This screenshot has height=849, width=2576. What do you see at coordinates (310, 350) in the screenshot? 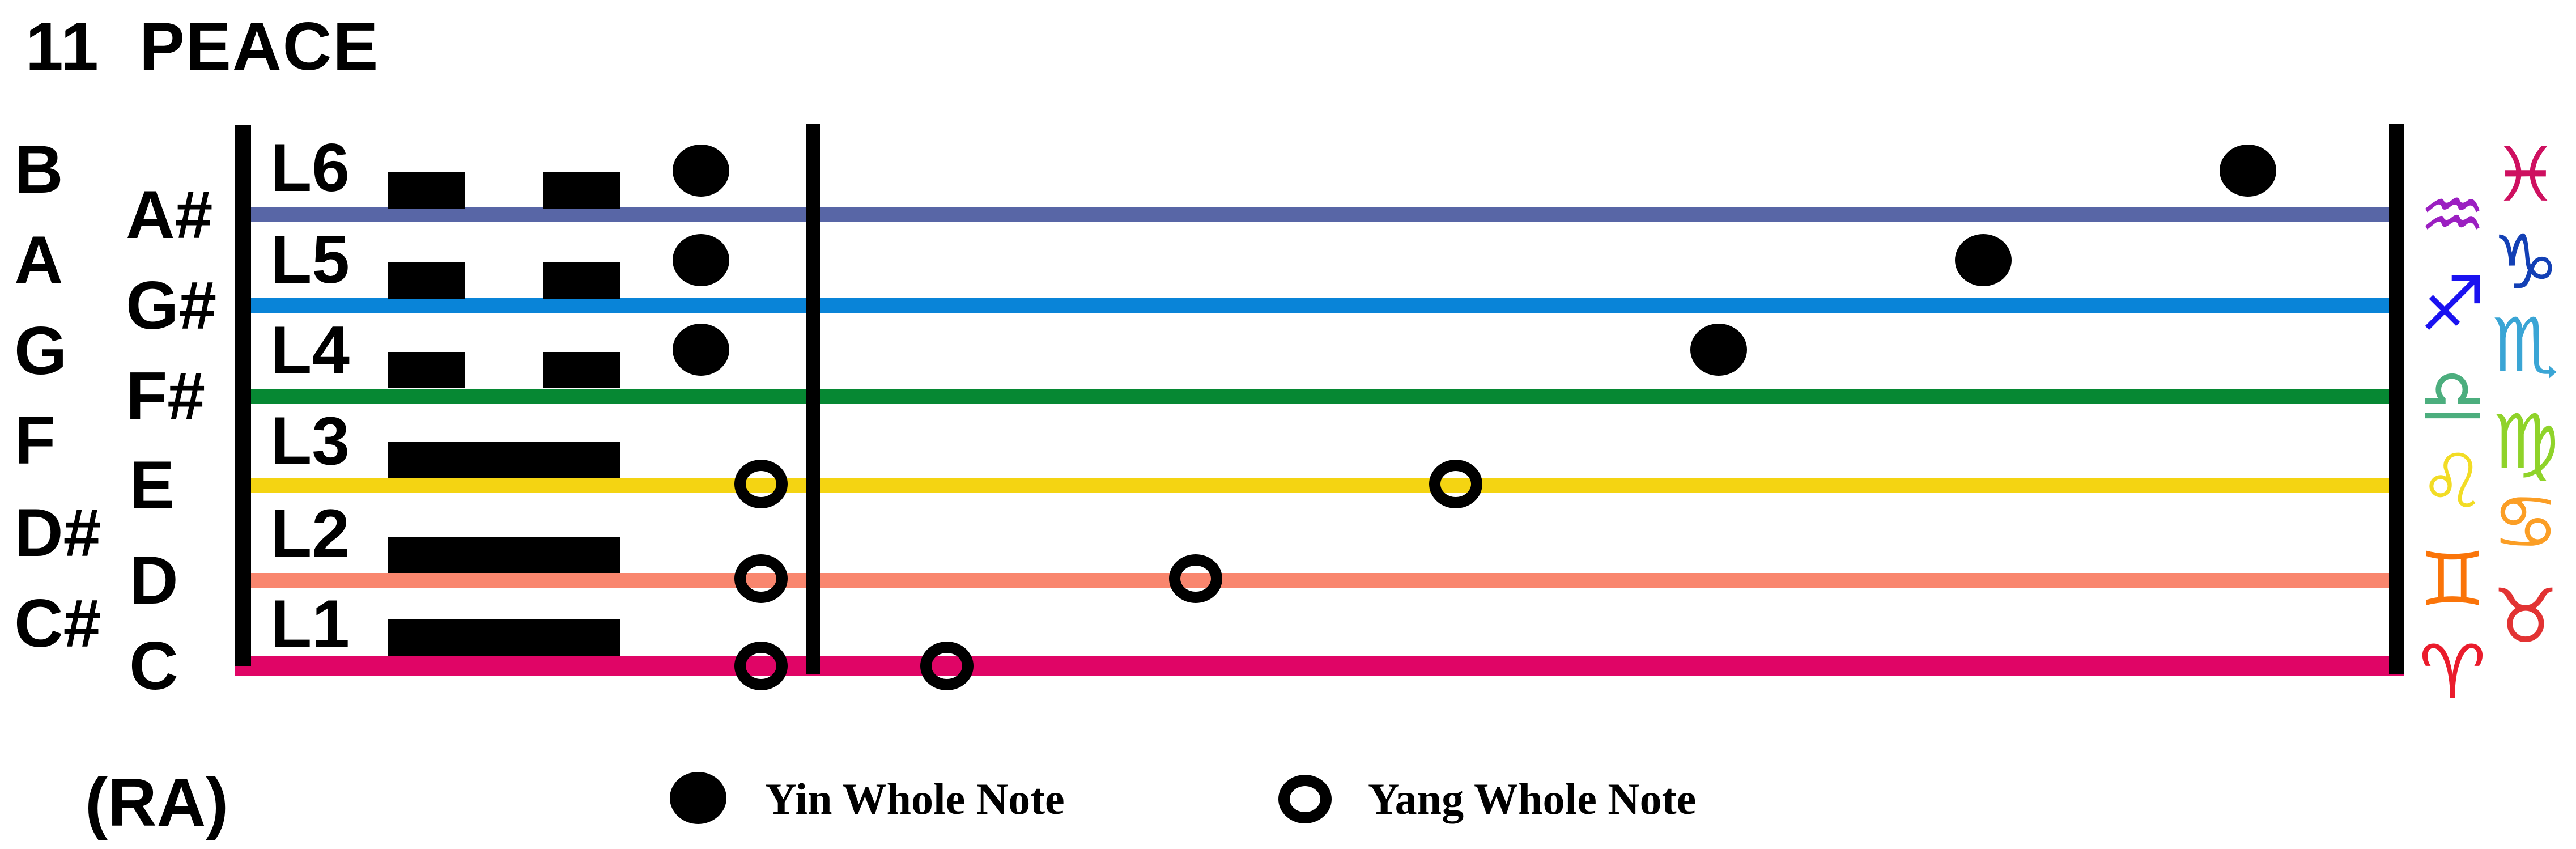
I see `hexagram-line-label-L4: L4` at bounding box center [310, 350].